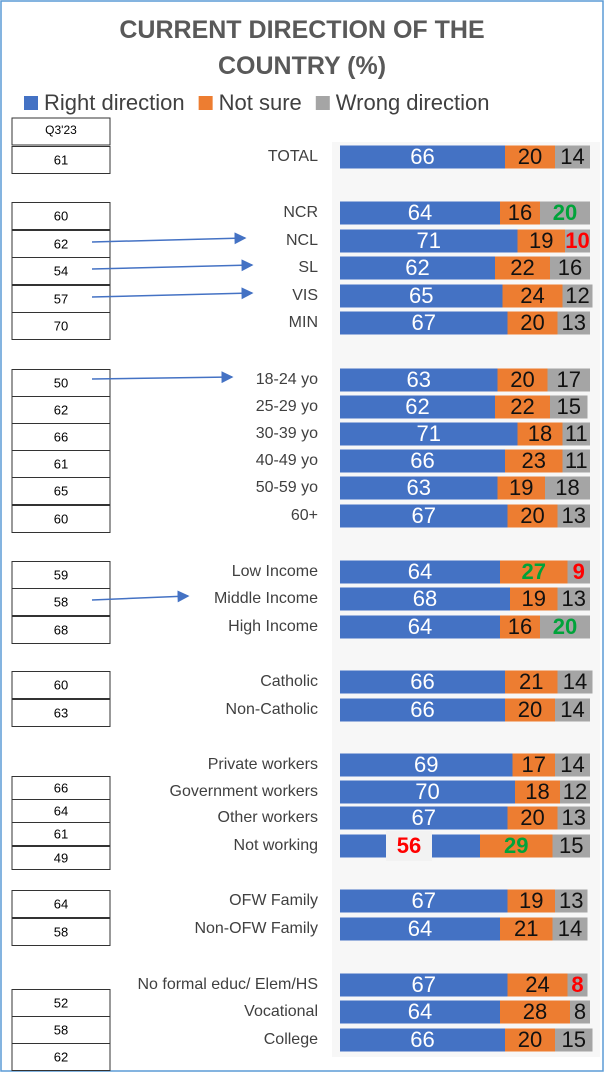  I want to click on value-label: 17, so click(534, 764).